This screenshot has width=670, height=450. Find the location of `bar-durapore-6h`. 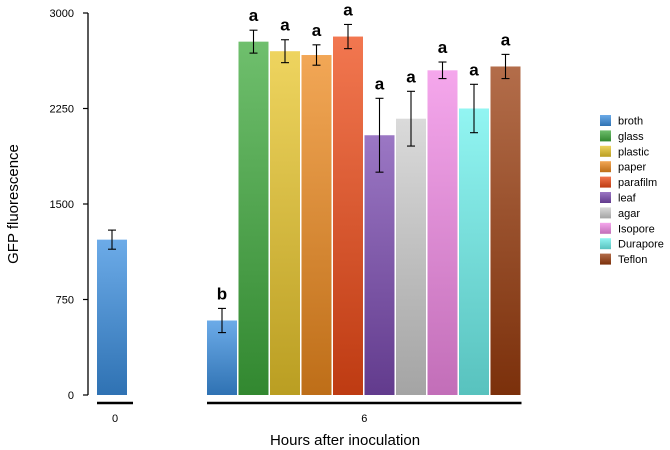

bar-durapore-6h is located at coordinates (474, 251).